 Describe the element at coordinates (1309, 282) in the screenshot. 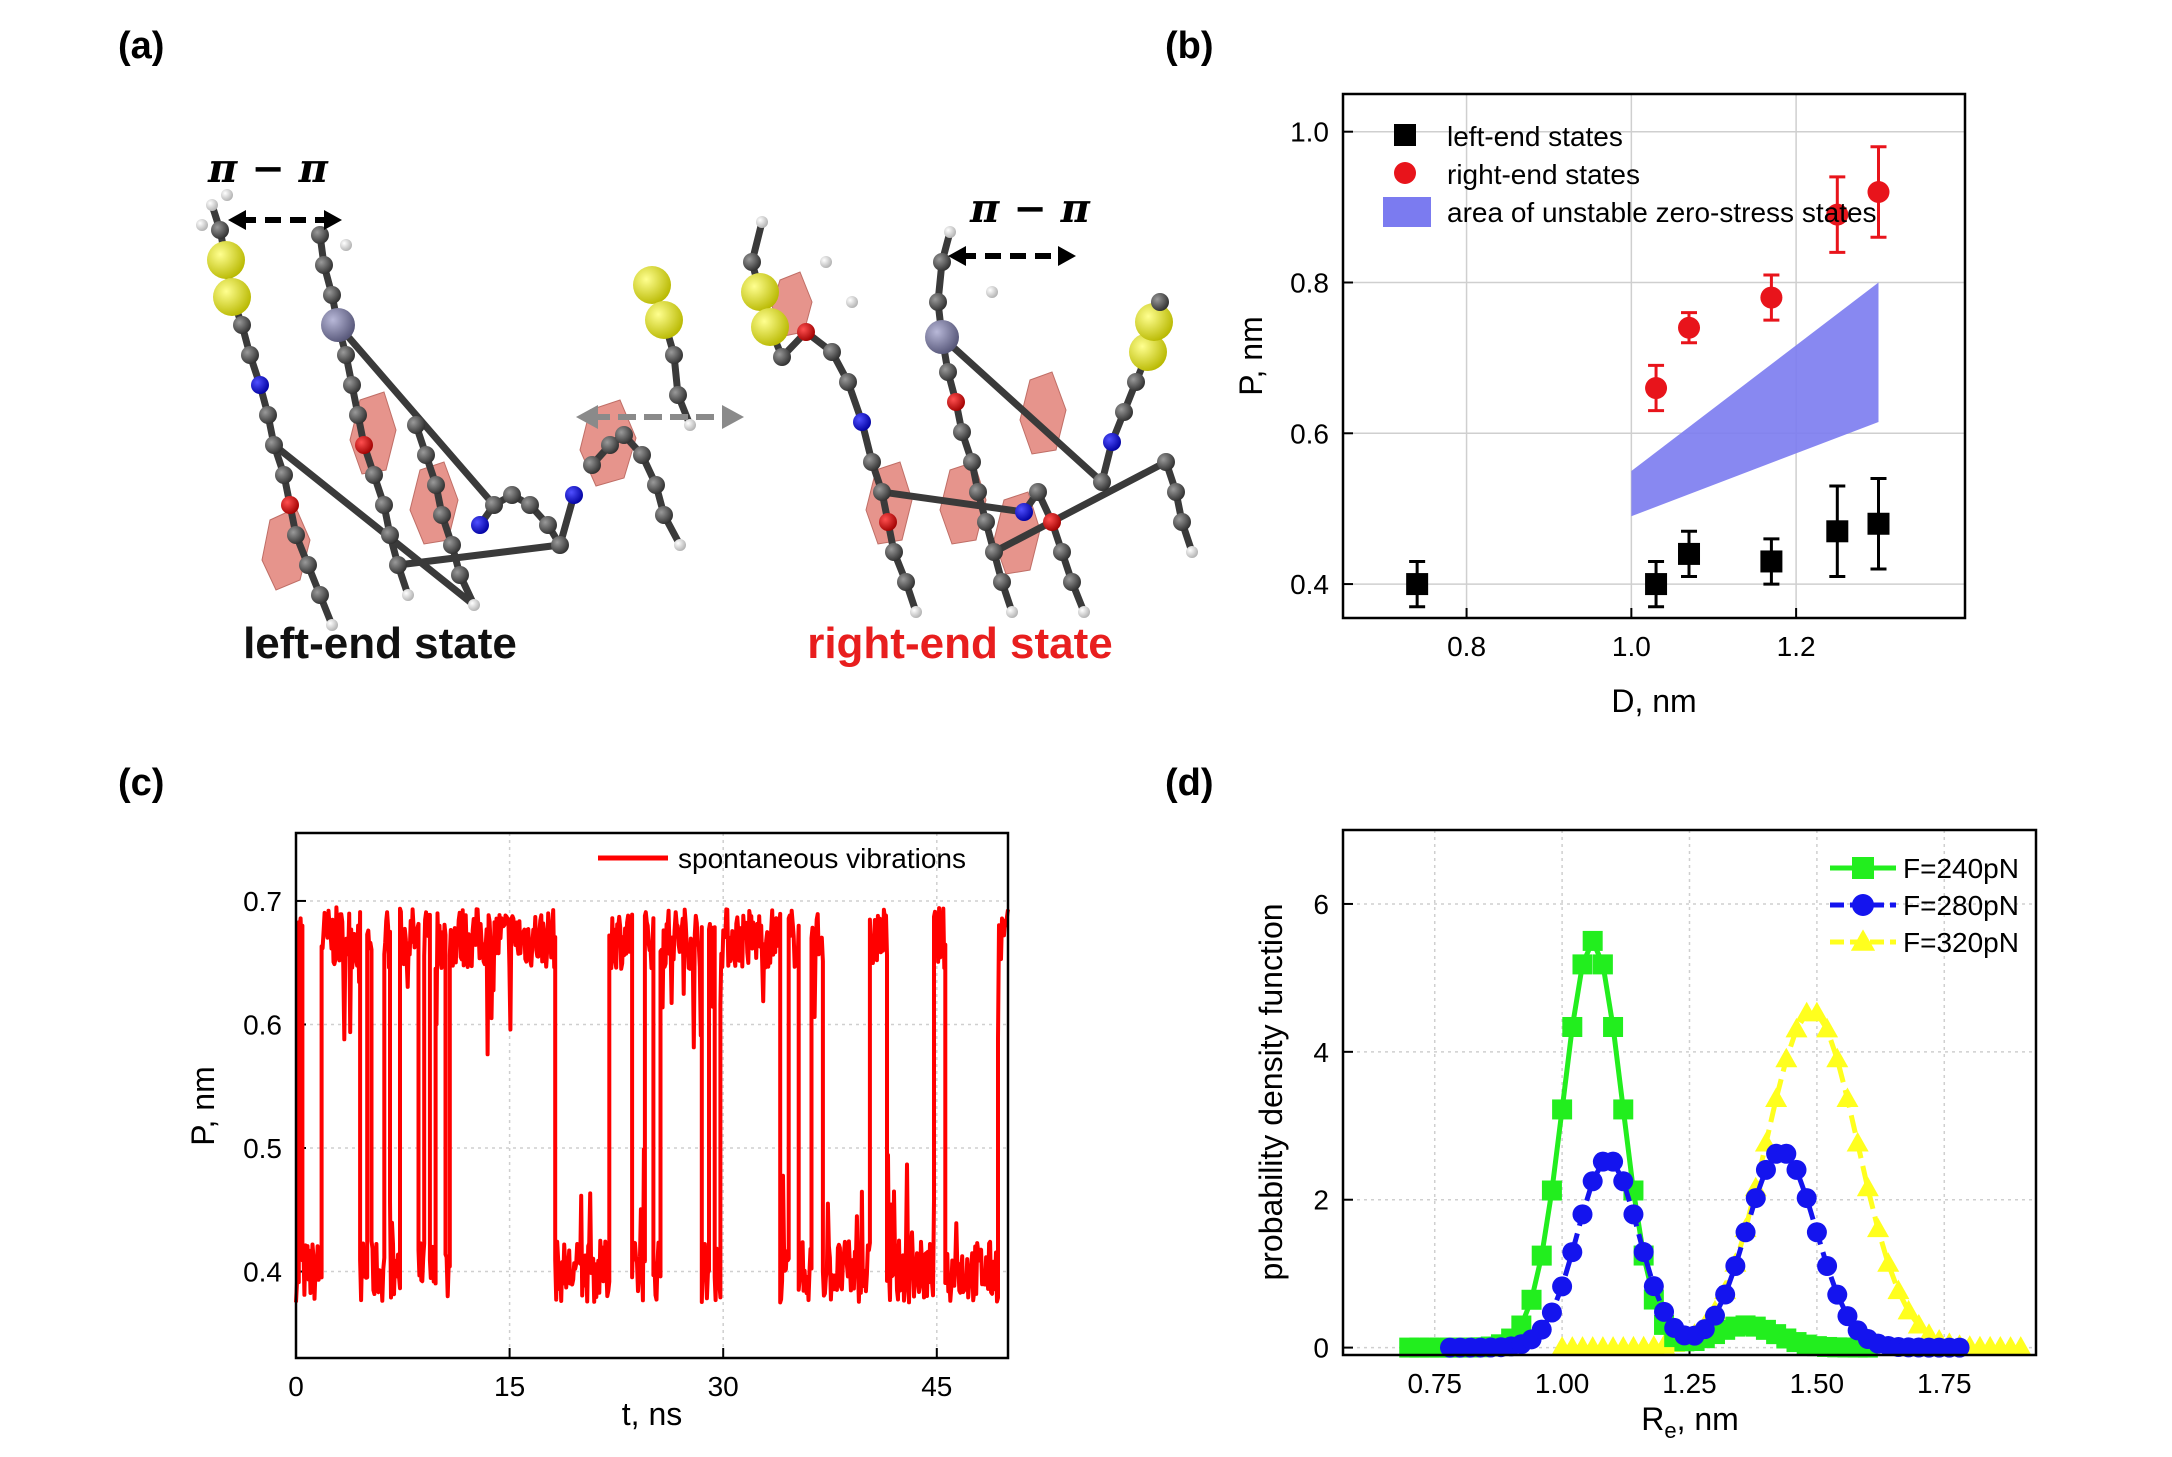

I see `y-tick-label: 0.8` at that location.